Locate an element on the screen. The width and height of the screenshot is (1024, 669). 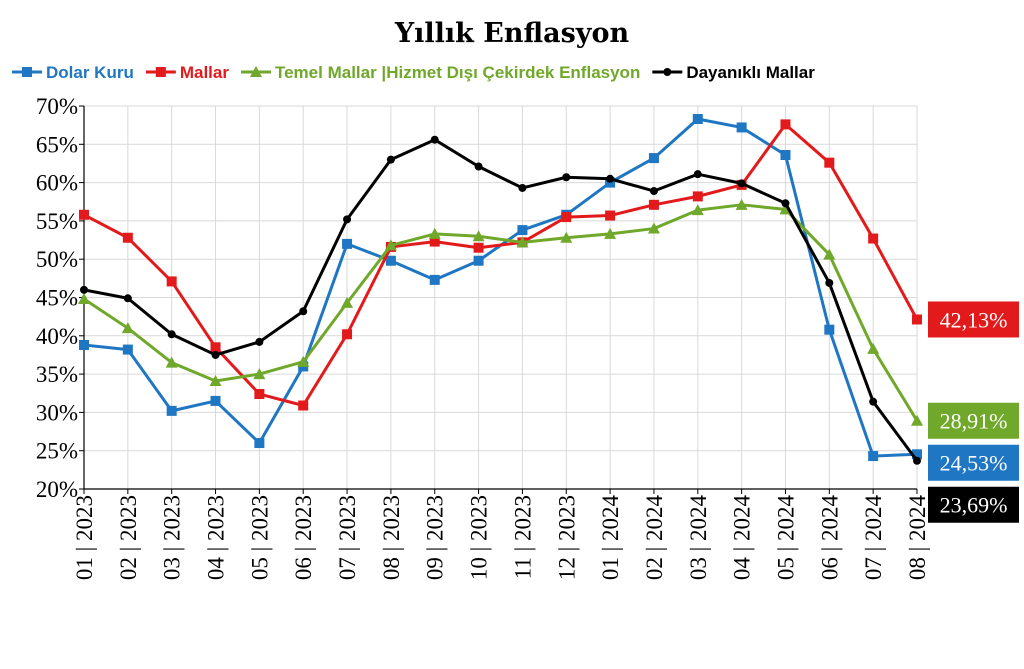
end-label-text: 28,91% is located at coordinates (974, 421).